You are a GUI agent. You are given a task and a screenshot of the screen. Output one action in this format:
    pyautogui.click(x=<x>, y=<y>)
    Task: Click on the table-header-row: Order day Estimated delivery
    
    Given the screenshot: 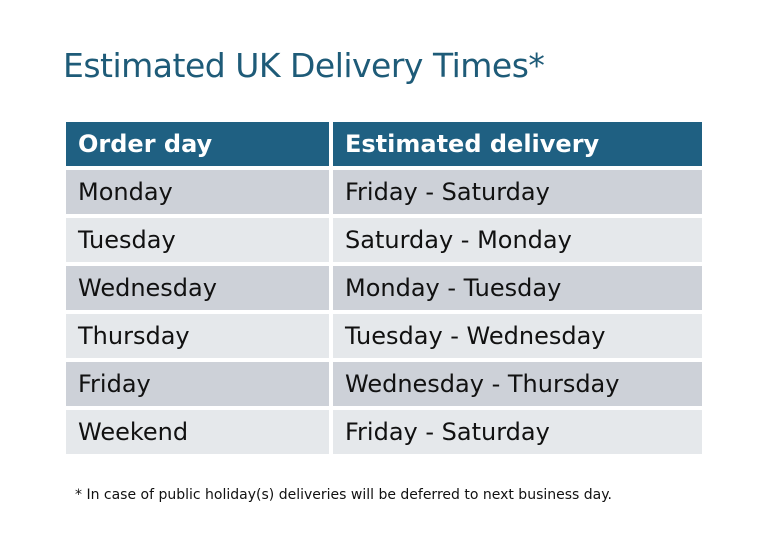 What is the action you would take?
    pyautogui.click(x=384, y=144)
    